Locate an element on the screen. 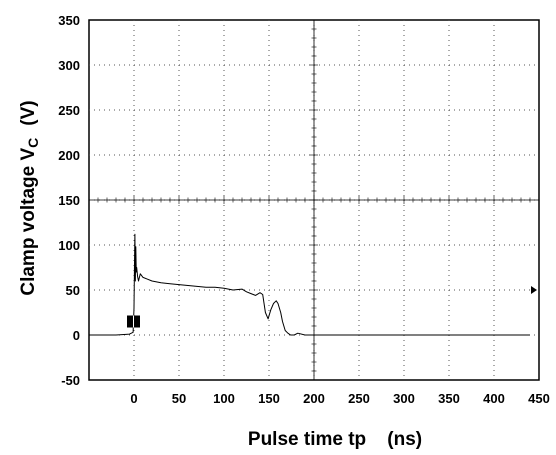  x-tick-label: 350 is located at coordinates (449, 398).